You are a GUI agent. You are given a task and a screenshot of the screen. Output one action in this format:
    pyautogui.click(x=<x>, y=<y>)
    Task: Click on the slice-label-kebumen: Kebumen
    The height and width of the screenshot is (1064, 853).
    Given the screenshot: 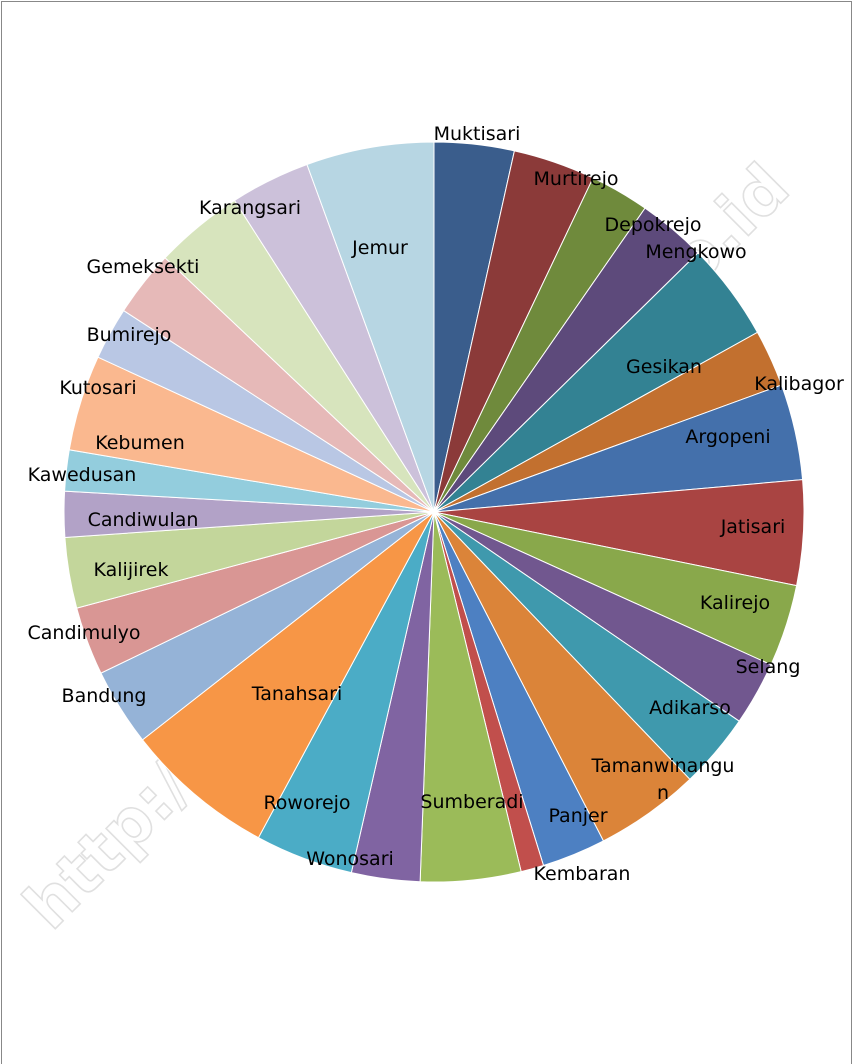 What is the action you would take?
    pyautogui.click(x=140, y=443)
    